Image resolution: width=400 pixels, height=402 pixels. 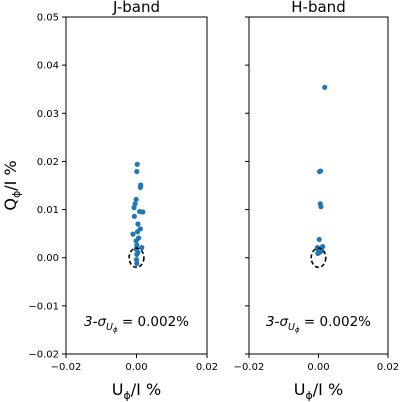 What do you see at coordinates (127, 395) in the screenshot?
I see `panel-1-xlabel-sub: ϕ` at bounding box center [127, 395].